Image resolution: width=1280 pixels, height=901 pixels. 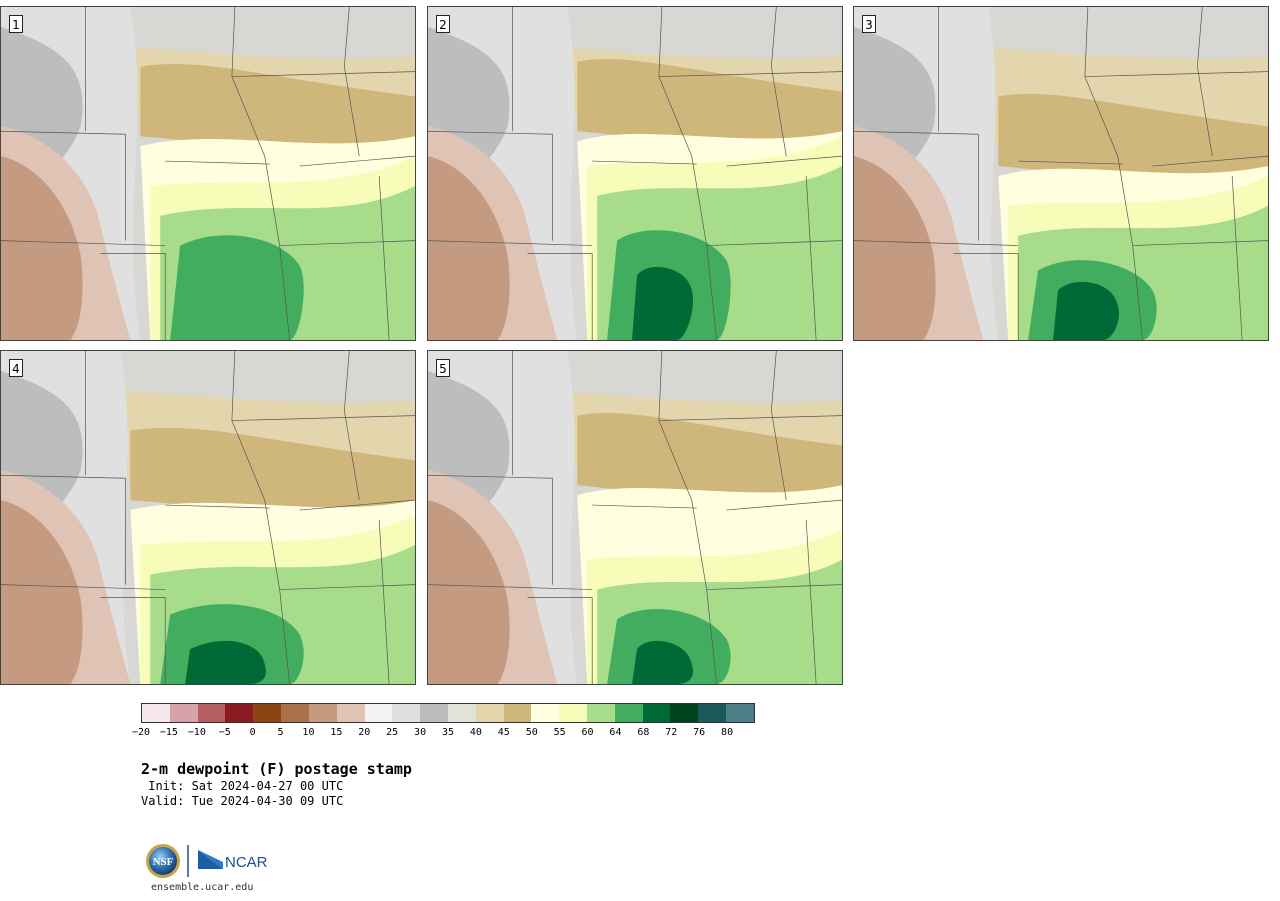 What do you see at coordinates (16, 368) in the screenshot?
I see `panel-number: 4` at bounding box center [16, 368].